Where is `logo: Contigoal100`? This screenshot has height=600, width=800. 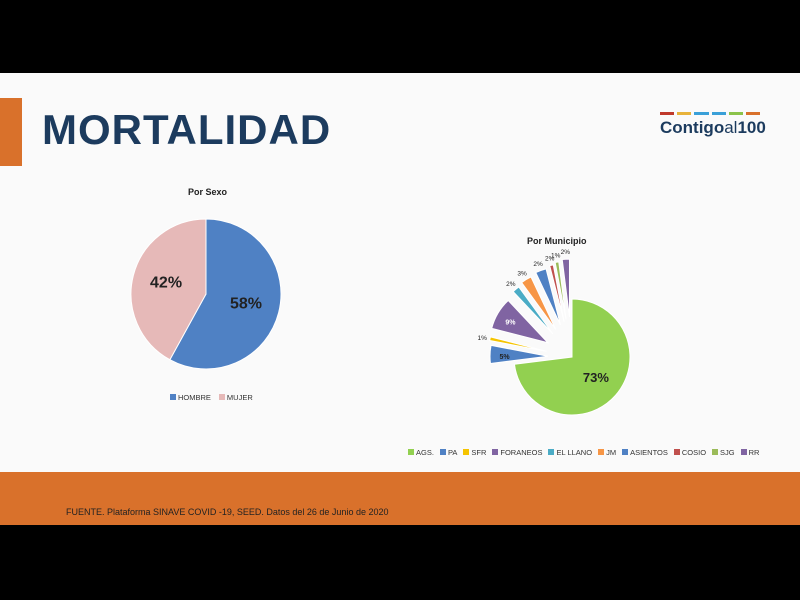
logo: Contigoal100 is located at coordinates (713, 125).